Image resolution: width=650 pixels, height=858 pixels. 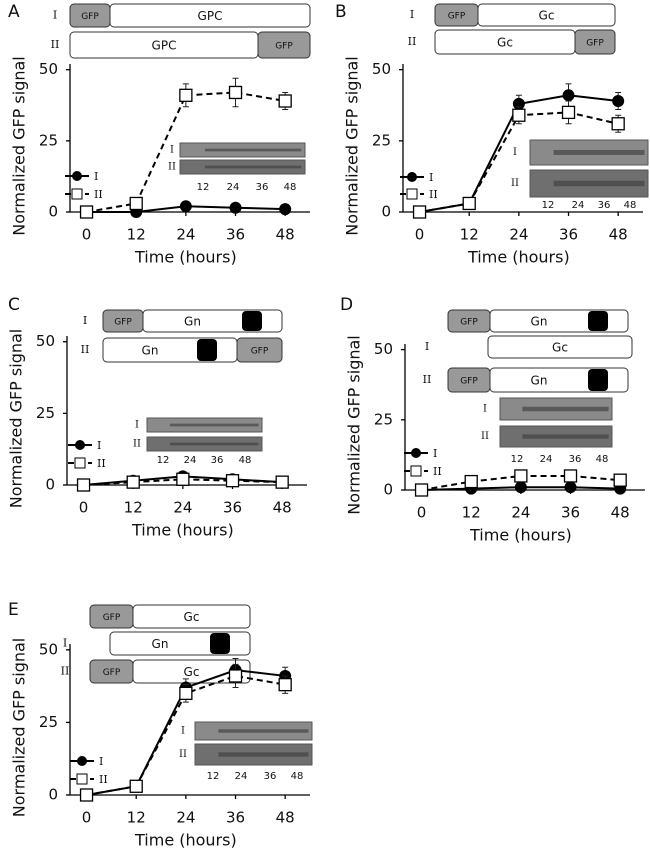 I want to click on gfp-box, so click(x=259, y=350).